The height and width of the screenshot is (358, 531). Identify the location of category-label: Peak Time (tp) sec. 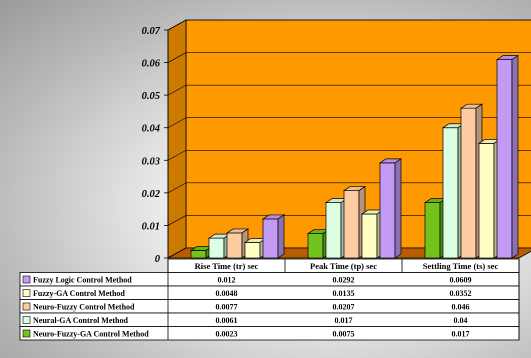
(343, 266).